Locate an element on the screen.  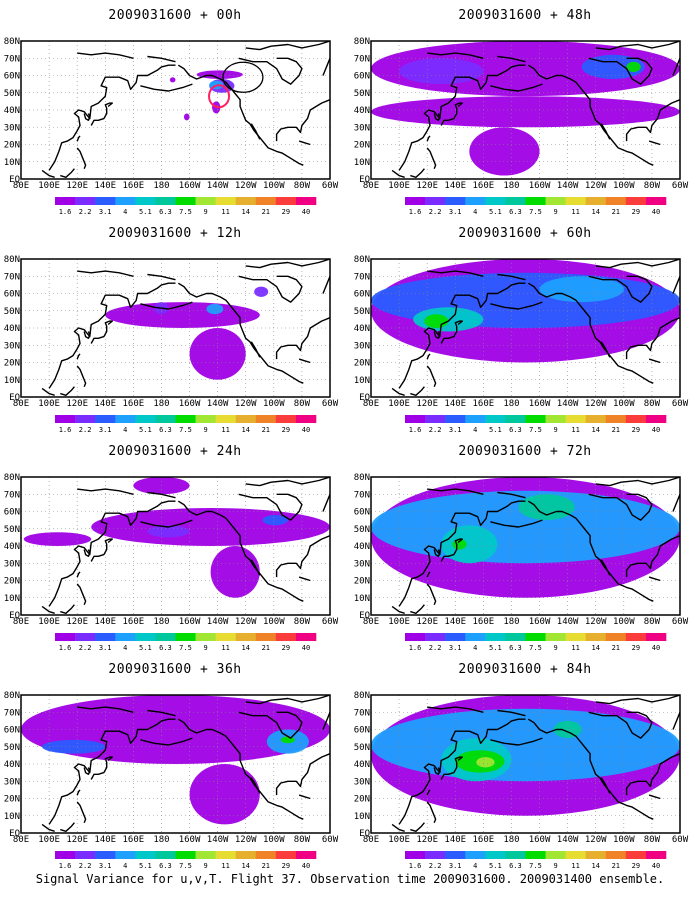
color-bar-label: 9 is located at coordinates (205, 648).